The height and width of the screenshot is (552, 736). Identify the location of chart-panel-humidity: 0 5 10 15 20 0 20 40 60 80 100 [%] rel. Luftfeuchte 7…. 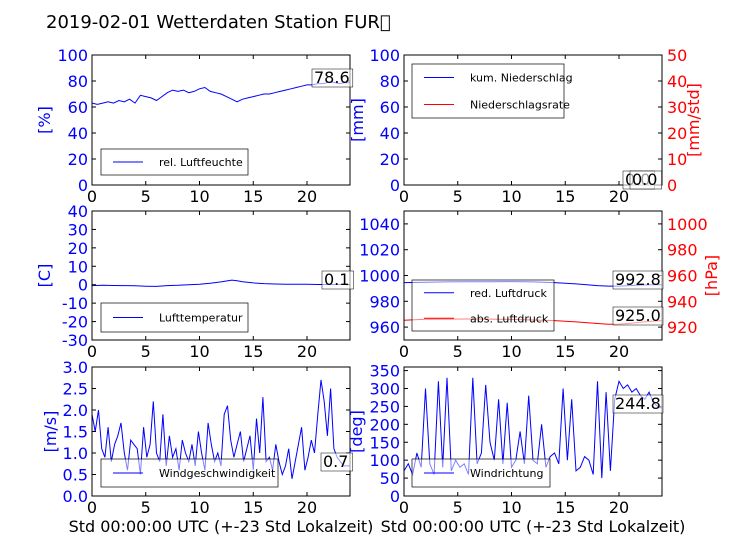
(194, 126).